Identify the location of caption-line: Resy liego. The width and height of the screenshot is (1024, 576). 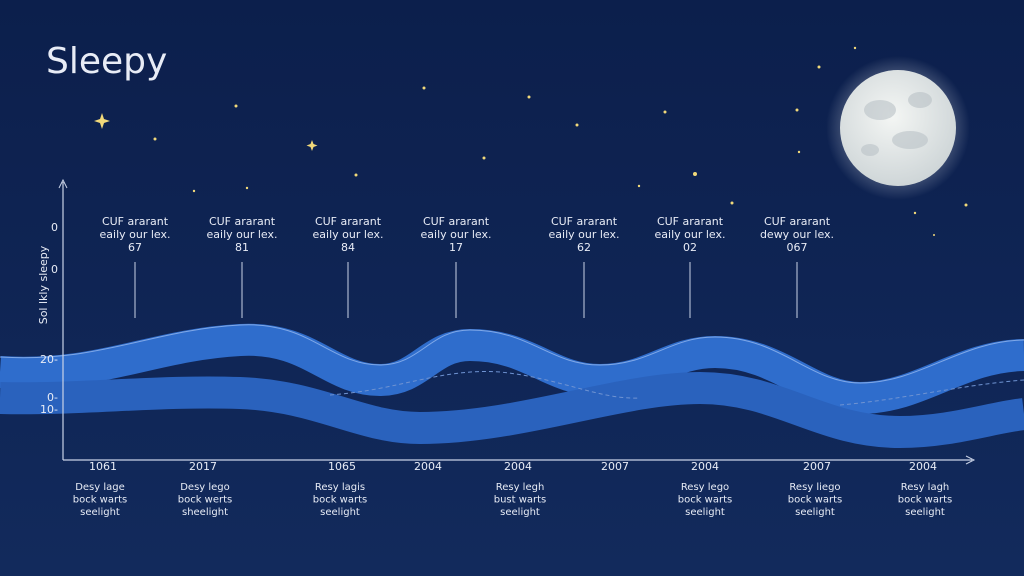
(814, 487).